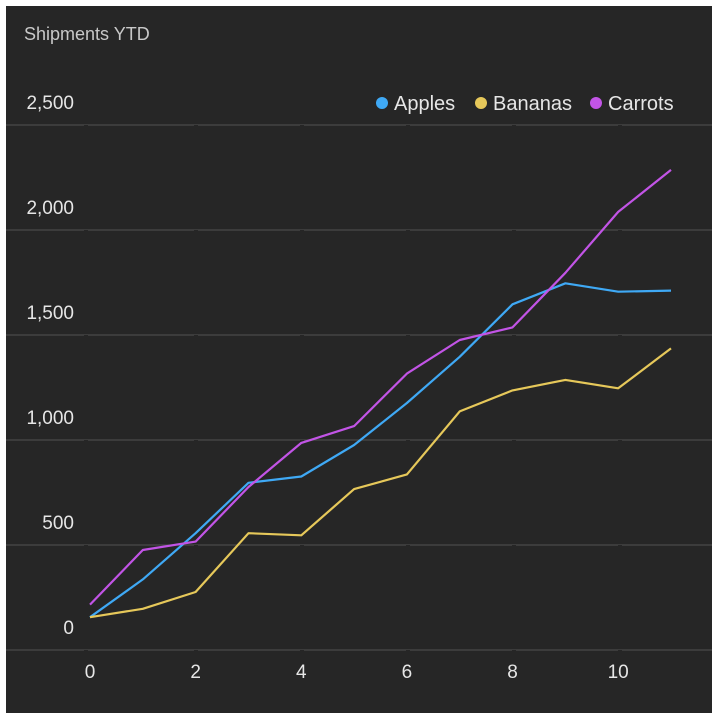 The width and height of the screenshot is (719, 720). Describe the element at coordinates (481, 103) in the screenshot. I see `legend-marker-bananas` at that location.